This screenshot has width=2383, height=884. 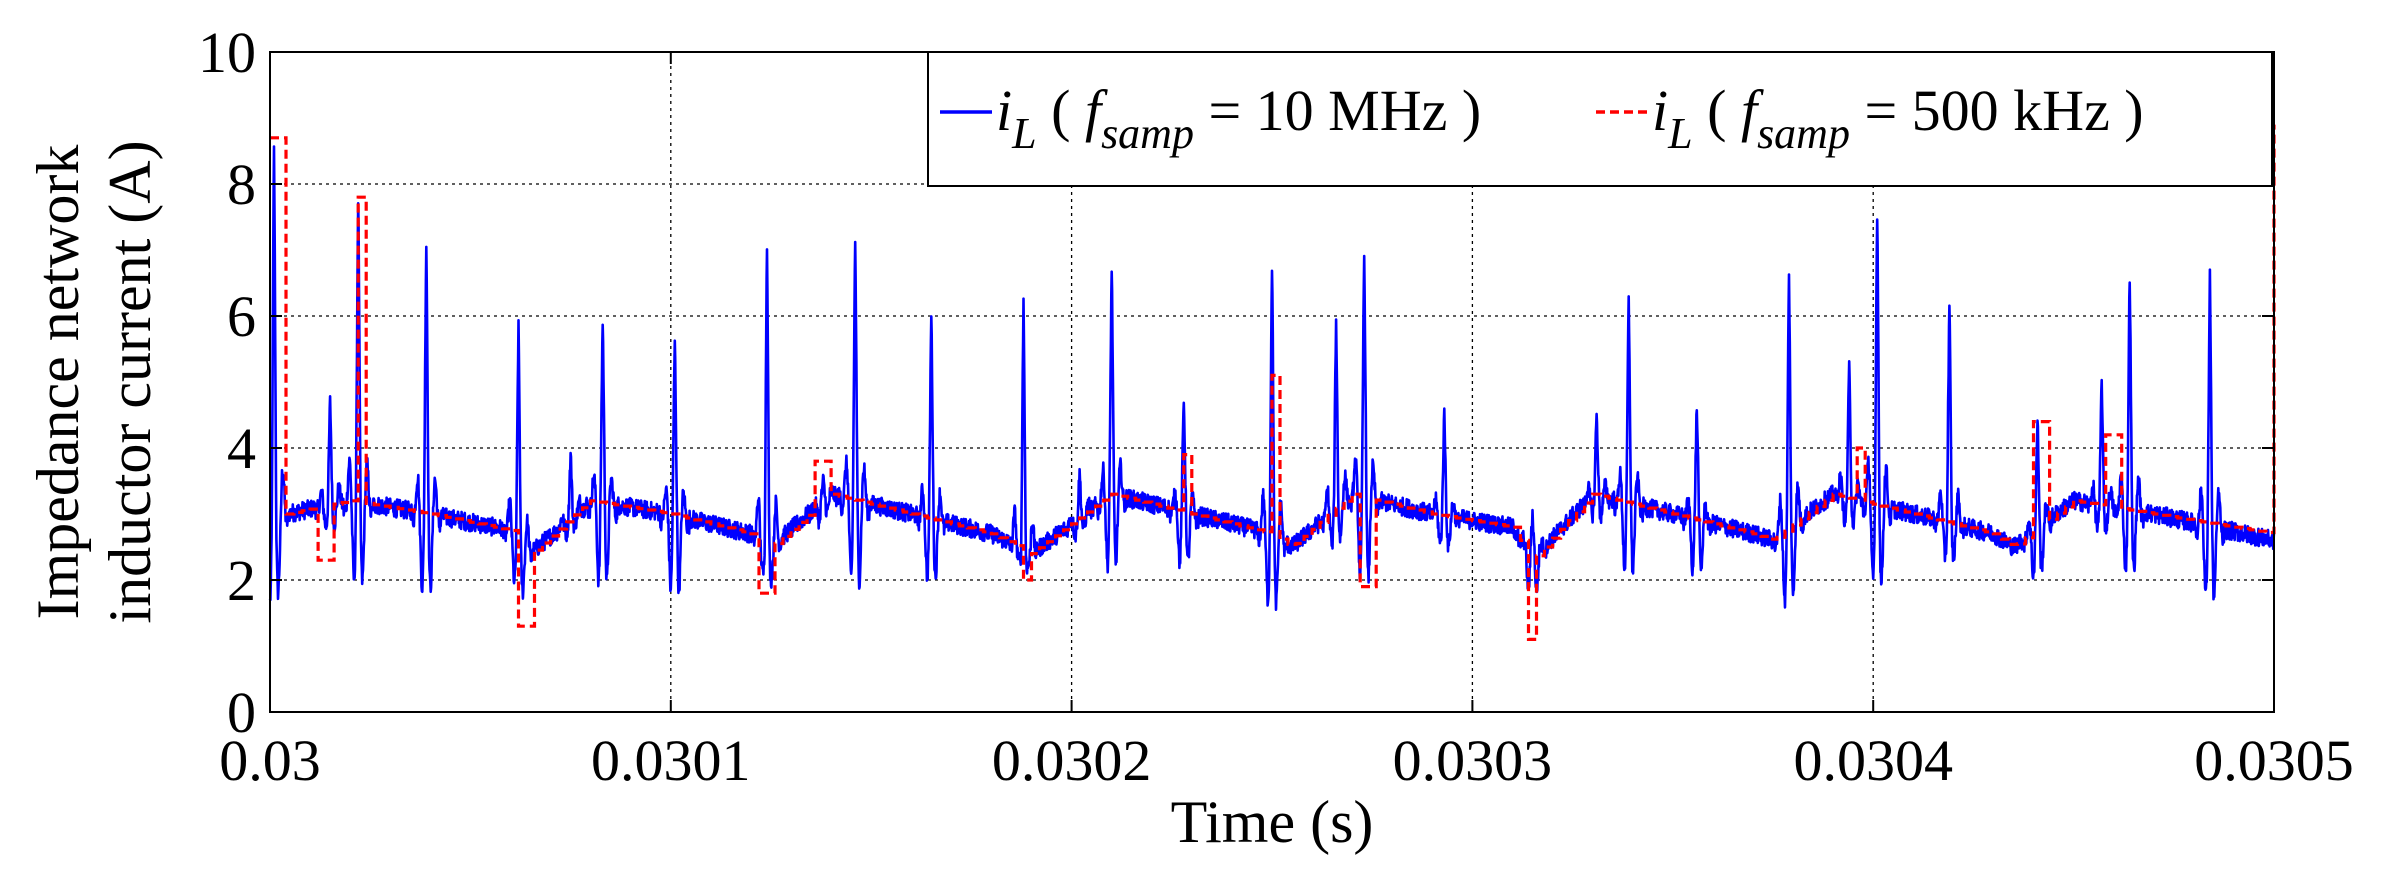 What do you see at coordinates (241, 184) in the screenshot?
I see `y-tick-label: 8` at bounding box center [241, 184].